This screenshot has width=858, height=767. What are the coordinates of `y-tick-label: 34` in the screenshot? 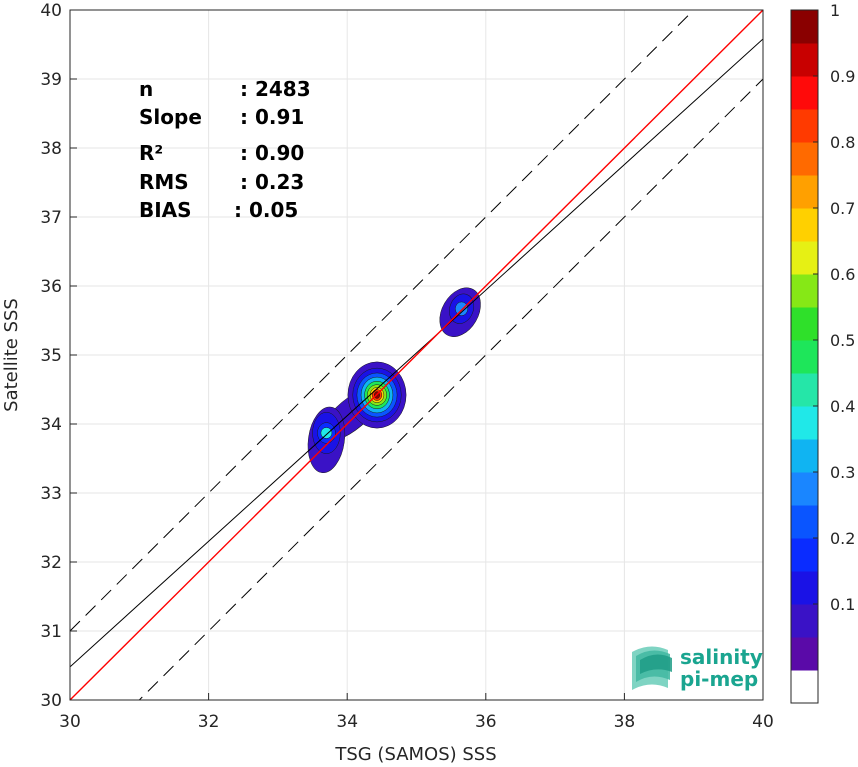 It's located at (51, 425).